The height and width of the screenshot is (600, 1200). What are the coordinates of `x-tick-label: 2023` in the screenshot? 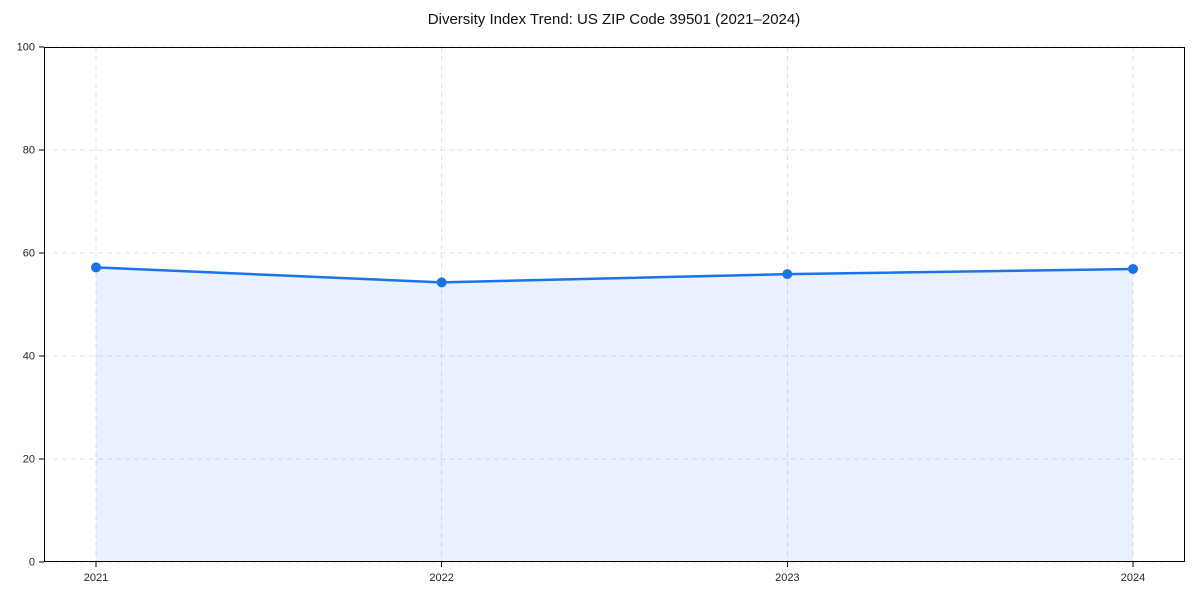 It's located at (787, 578).